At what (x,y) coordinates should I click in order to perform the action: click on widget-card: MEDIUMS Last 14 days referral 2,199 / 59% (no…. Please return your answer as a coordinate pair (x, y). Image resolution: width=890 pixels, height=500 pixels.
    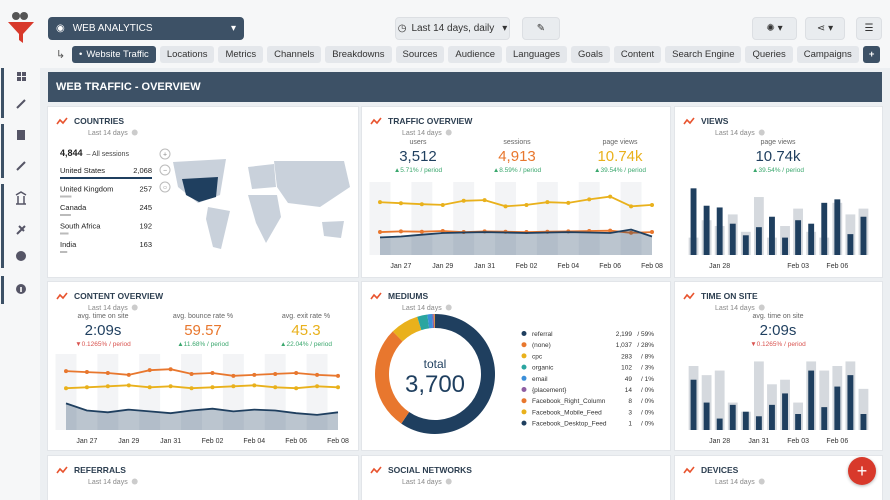
    Looking at the image, I should click on (516, 366).